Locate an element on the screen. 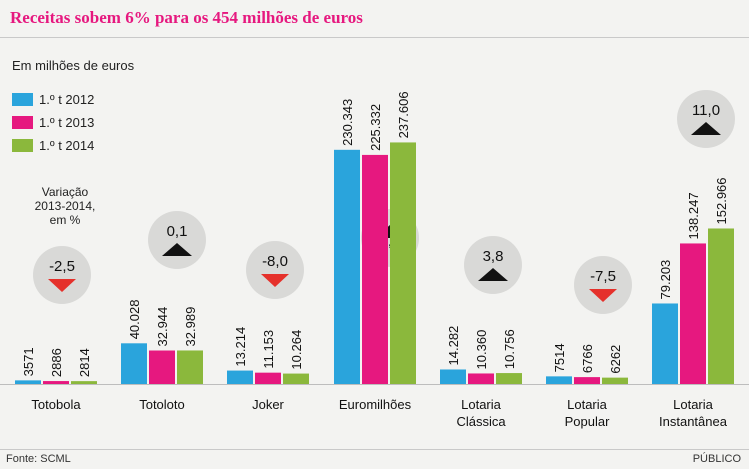  bar-value-label: 10.264 is located at coordinates (296, 350).